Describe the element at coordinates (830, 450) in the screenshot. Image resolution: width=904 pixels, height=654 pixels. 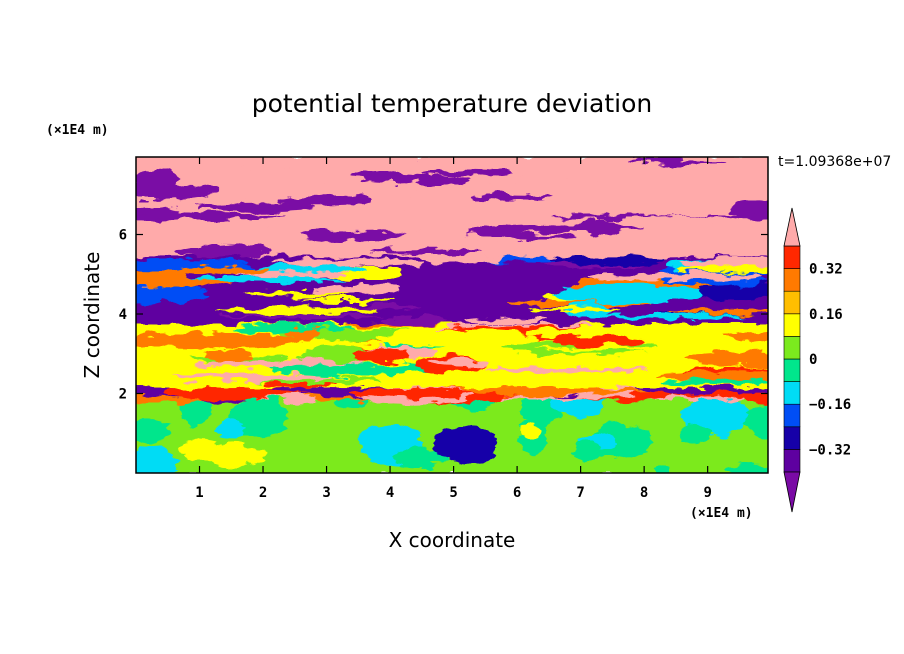
I see `colorbar-tick-label: −0.32` at that location.